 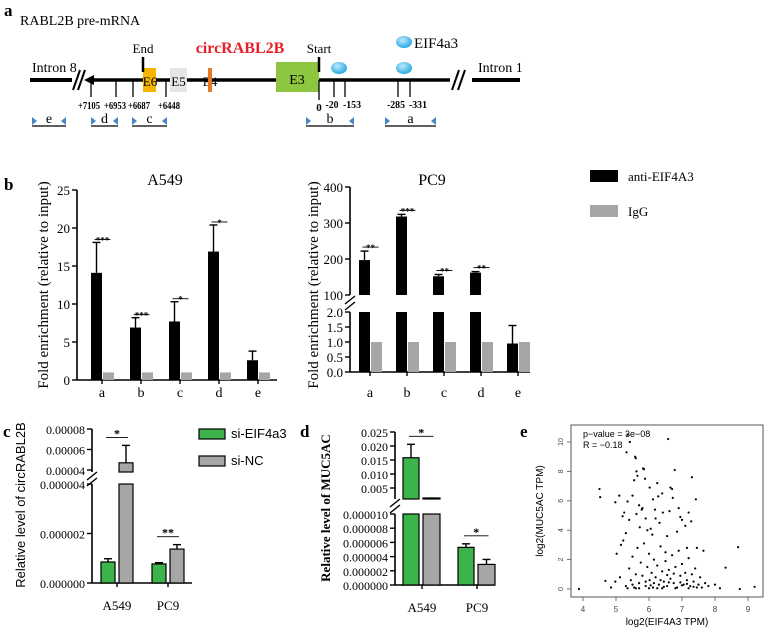 What do you see at coordinates (748, 609) in the screenshot?
I see `x-tick-label: 9` at bounding box center [748, 609].